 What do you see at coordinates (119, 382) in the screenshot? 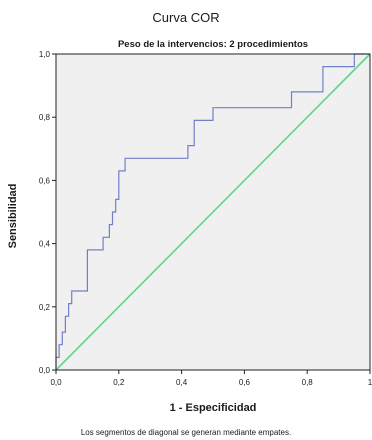
I see `x-tick-label: 0,2` at bounding box center [119, 382].